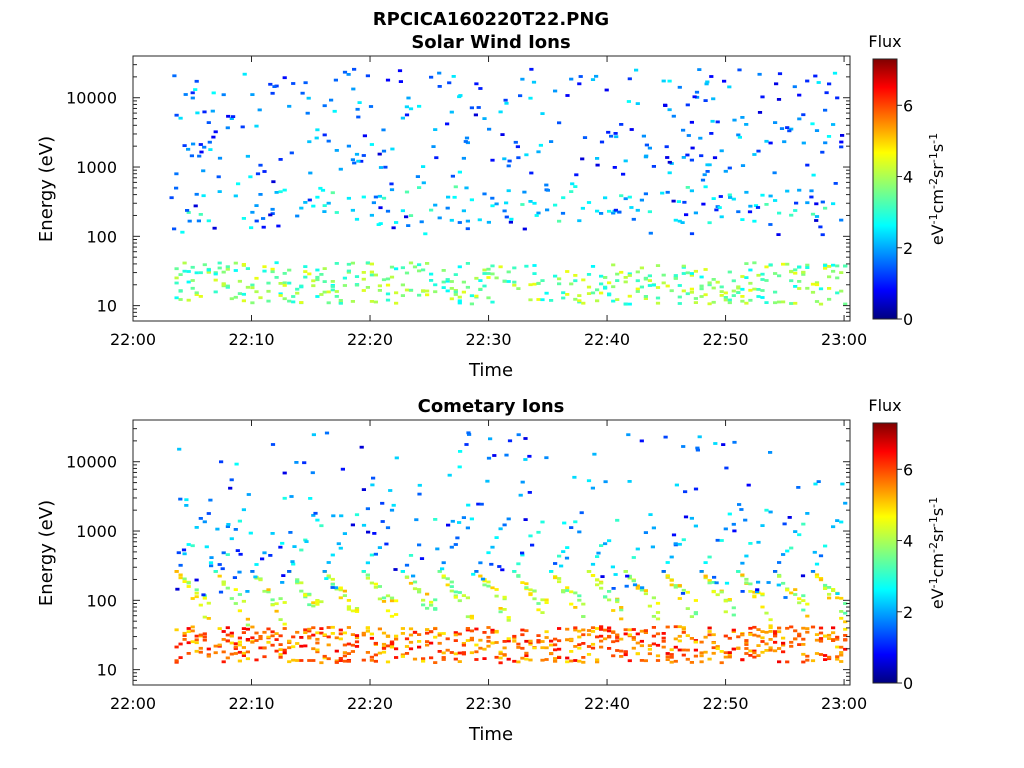  What do you see at coordinates (726, 339) in the screenshot?
I see `x-tick-label: 22:50` at bounding box center [726, 339].